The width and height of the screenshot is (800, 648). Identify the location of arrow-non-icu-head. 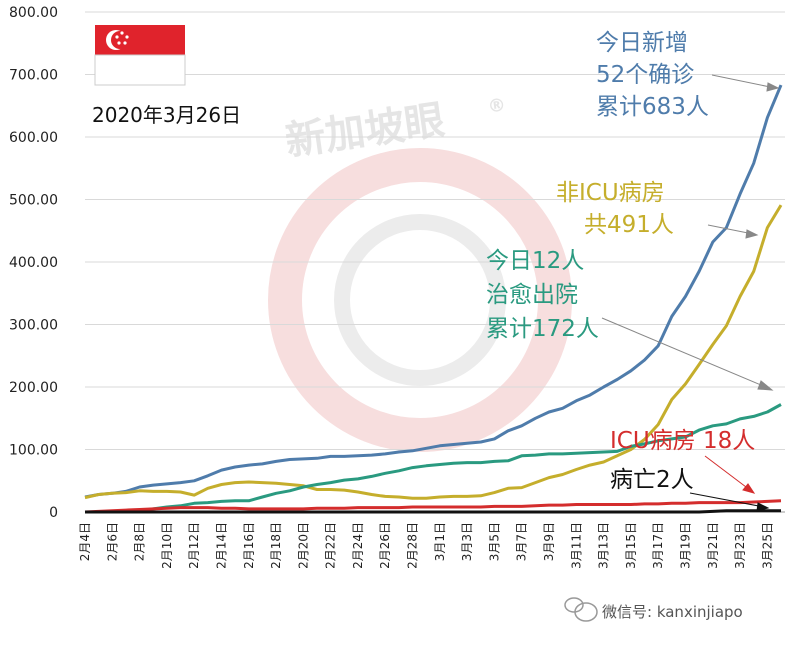
(752, 234).